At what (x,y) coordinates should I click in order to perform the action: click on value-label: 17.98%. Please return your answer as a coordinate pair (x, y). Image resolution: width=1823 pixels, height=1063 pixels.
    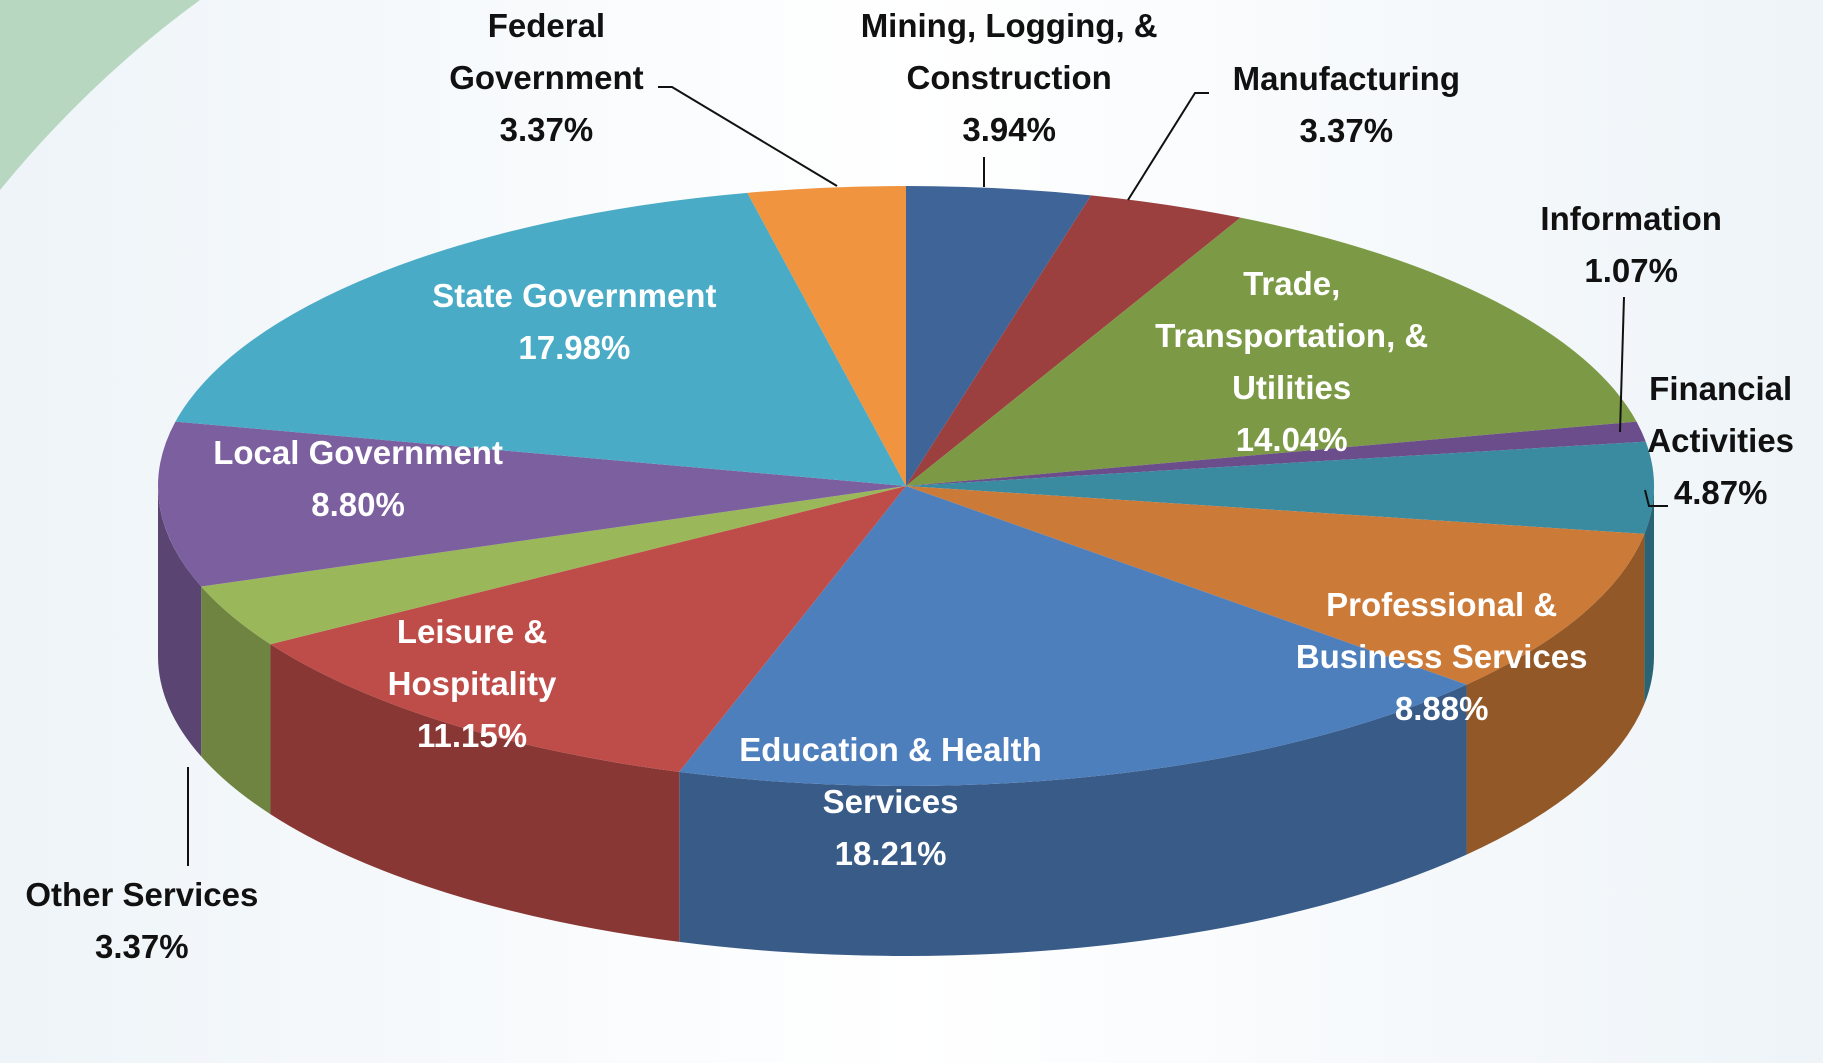
    Looking at the image, I should click on (574, 348).